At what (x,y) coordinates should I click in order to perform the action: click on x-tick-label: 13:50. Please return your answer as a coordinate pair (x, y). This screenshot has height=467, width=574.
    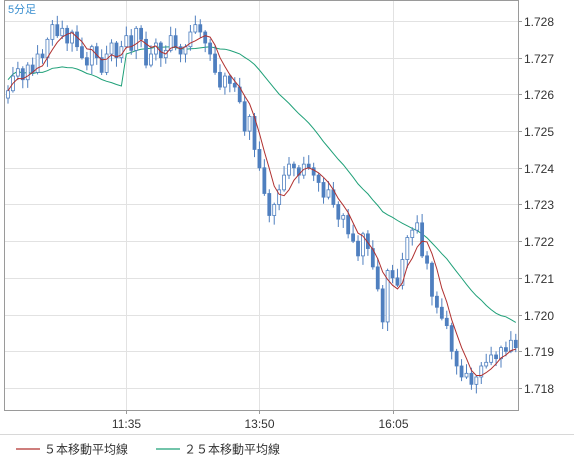
    Looking at the image, I should click on (259, 424).